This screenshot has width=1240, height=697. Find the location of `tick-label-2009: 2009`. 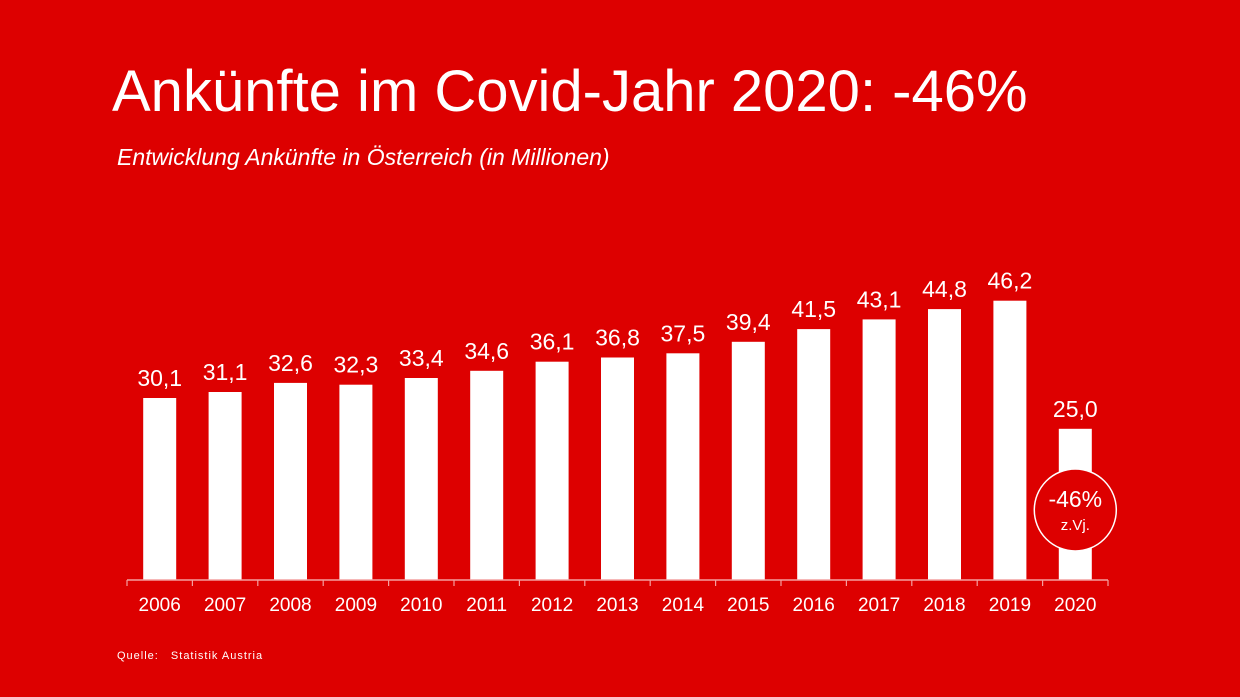

tick-label-2009: 2009 is located at coordinates (356, 605).